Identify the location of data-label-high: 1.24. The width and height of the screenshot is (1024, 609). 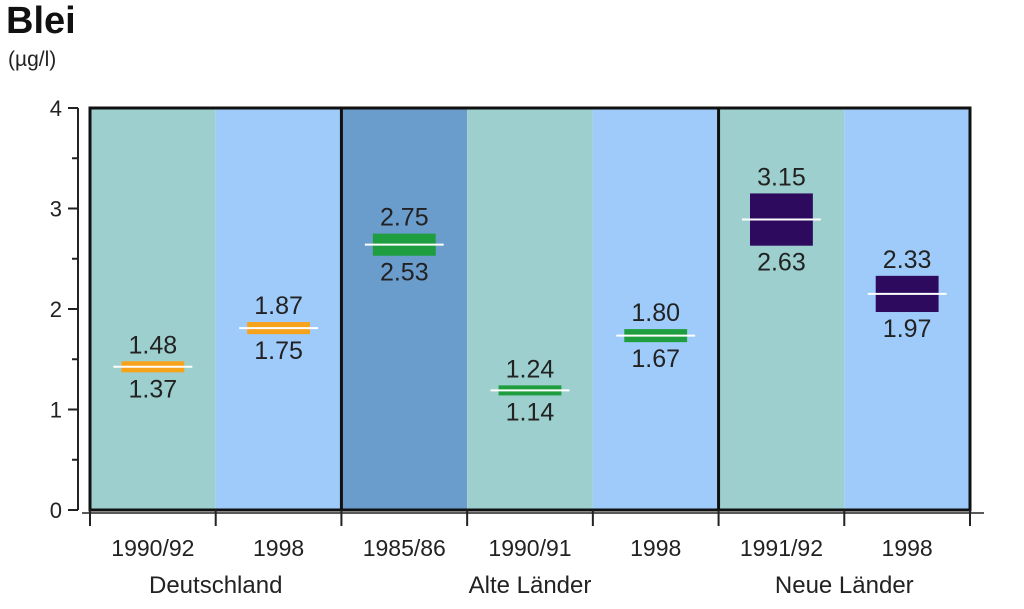
(530, 369).